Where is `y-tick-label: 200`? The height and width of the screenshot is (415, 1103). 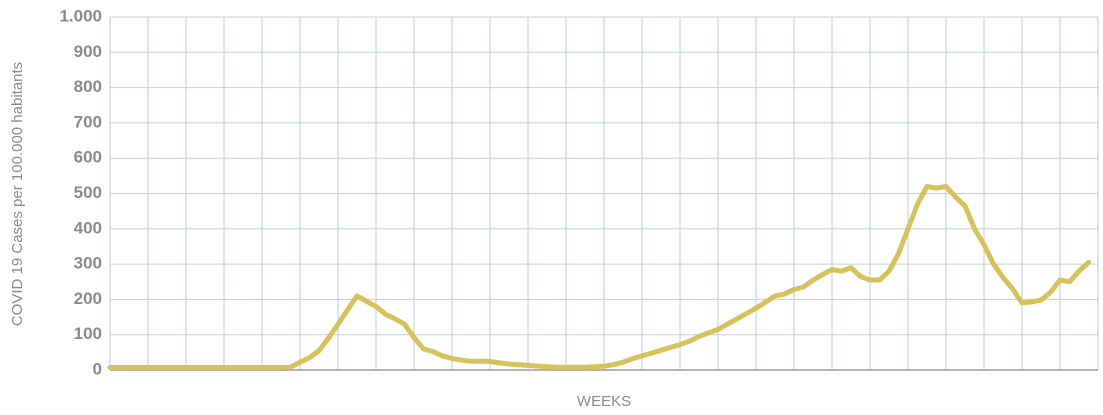
y-tick-label: 200 is located at coordinates (88, 298).